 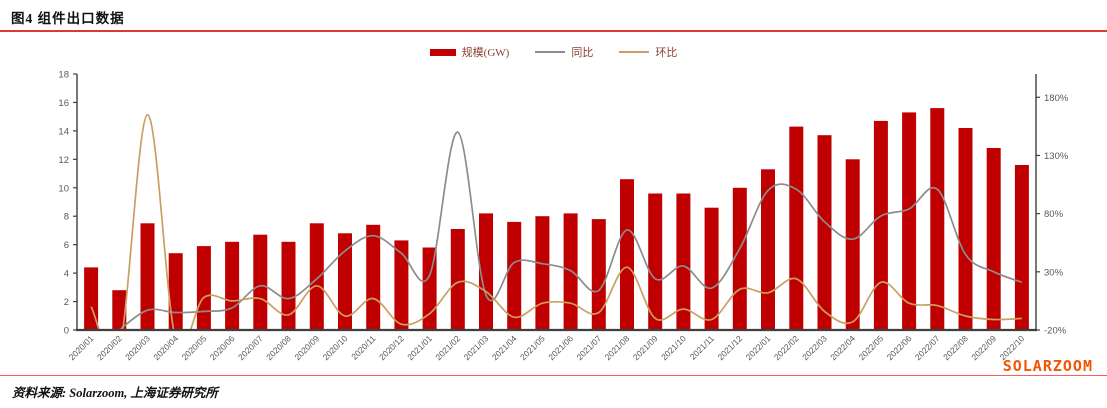 What do you see at coordinates (63, 103) in the screenshot?
I see `svg-text: 16` at bounding box center [63, 103].